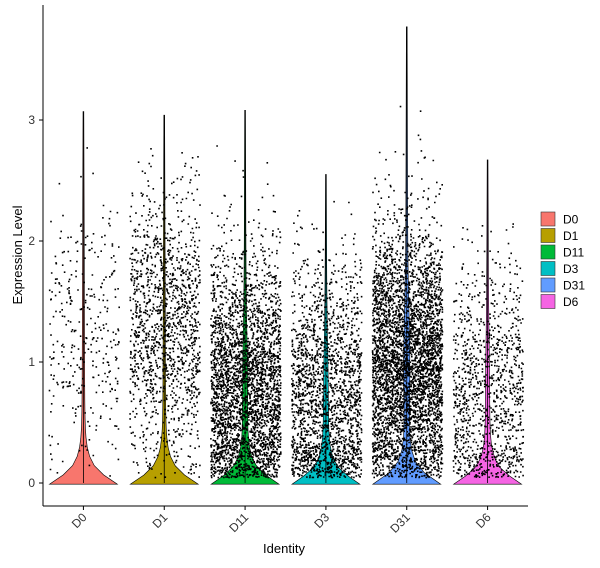 This screenshot has width=600, height=568. What do you see at coordinates (165, 313) in the screenshot?
I see `jitter-points-D1` at bounding box center [165, 313].